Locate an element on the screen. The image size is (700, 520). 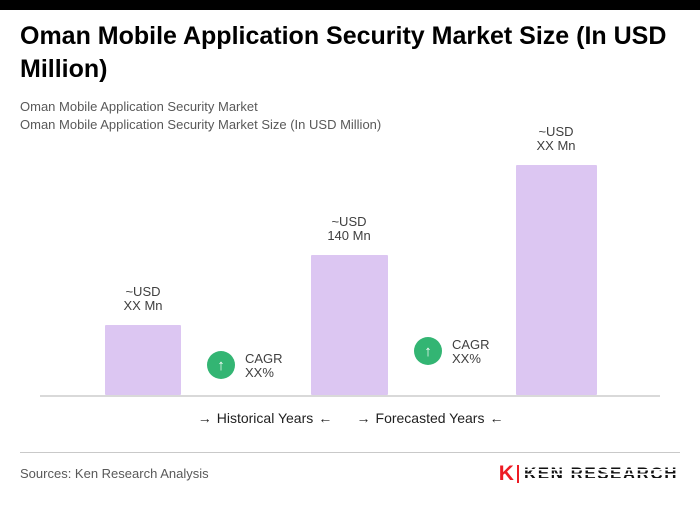
historical-years-label: Historical Years is located at coordinates (265, 418).